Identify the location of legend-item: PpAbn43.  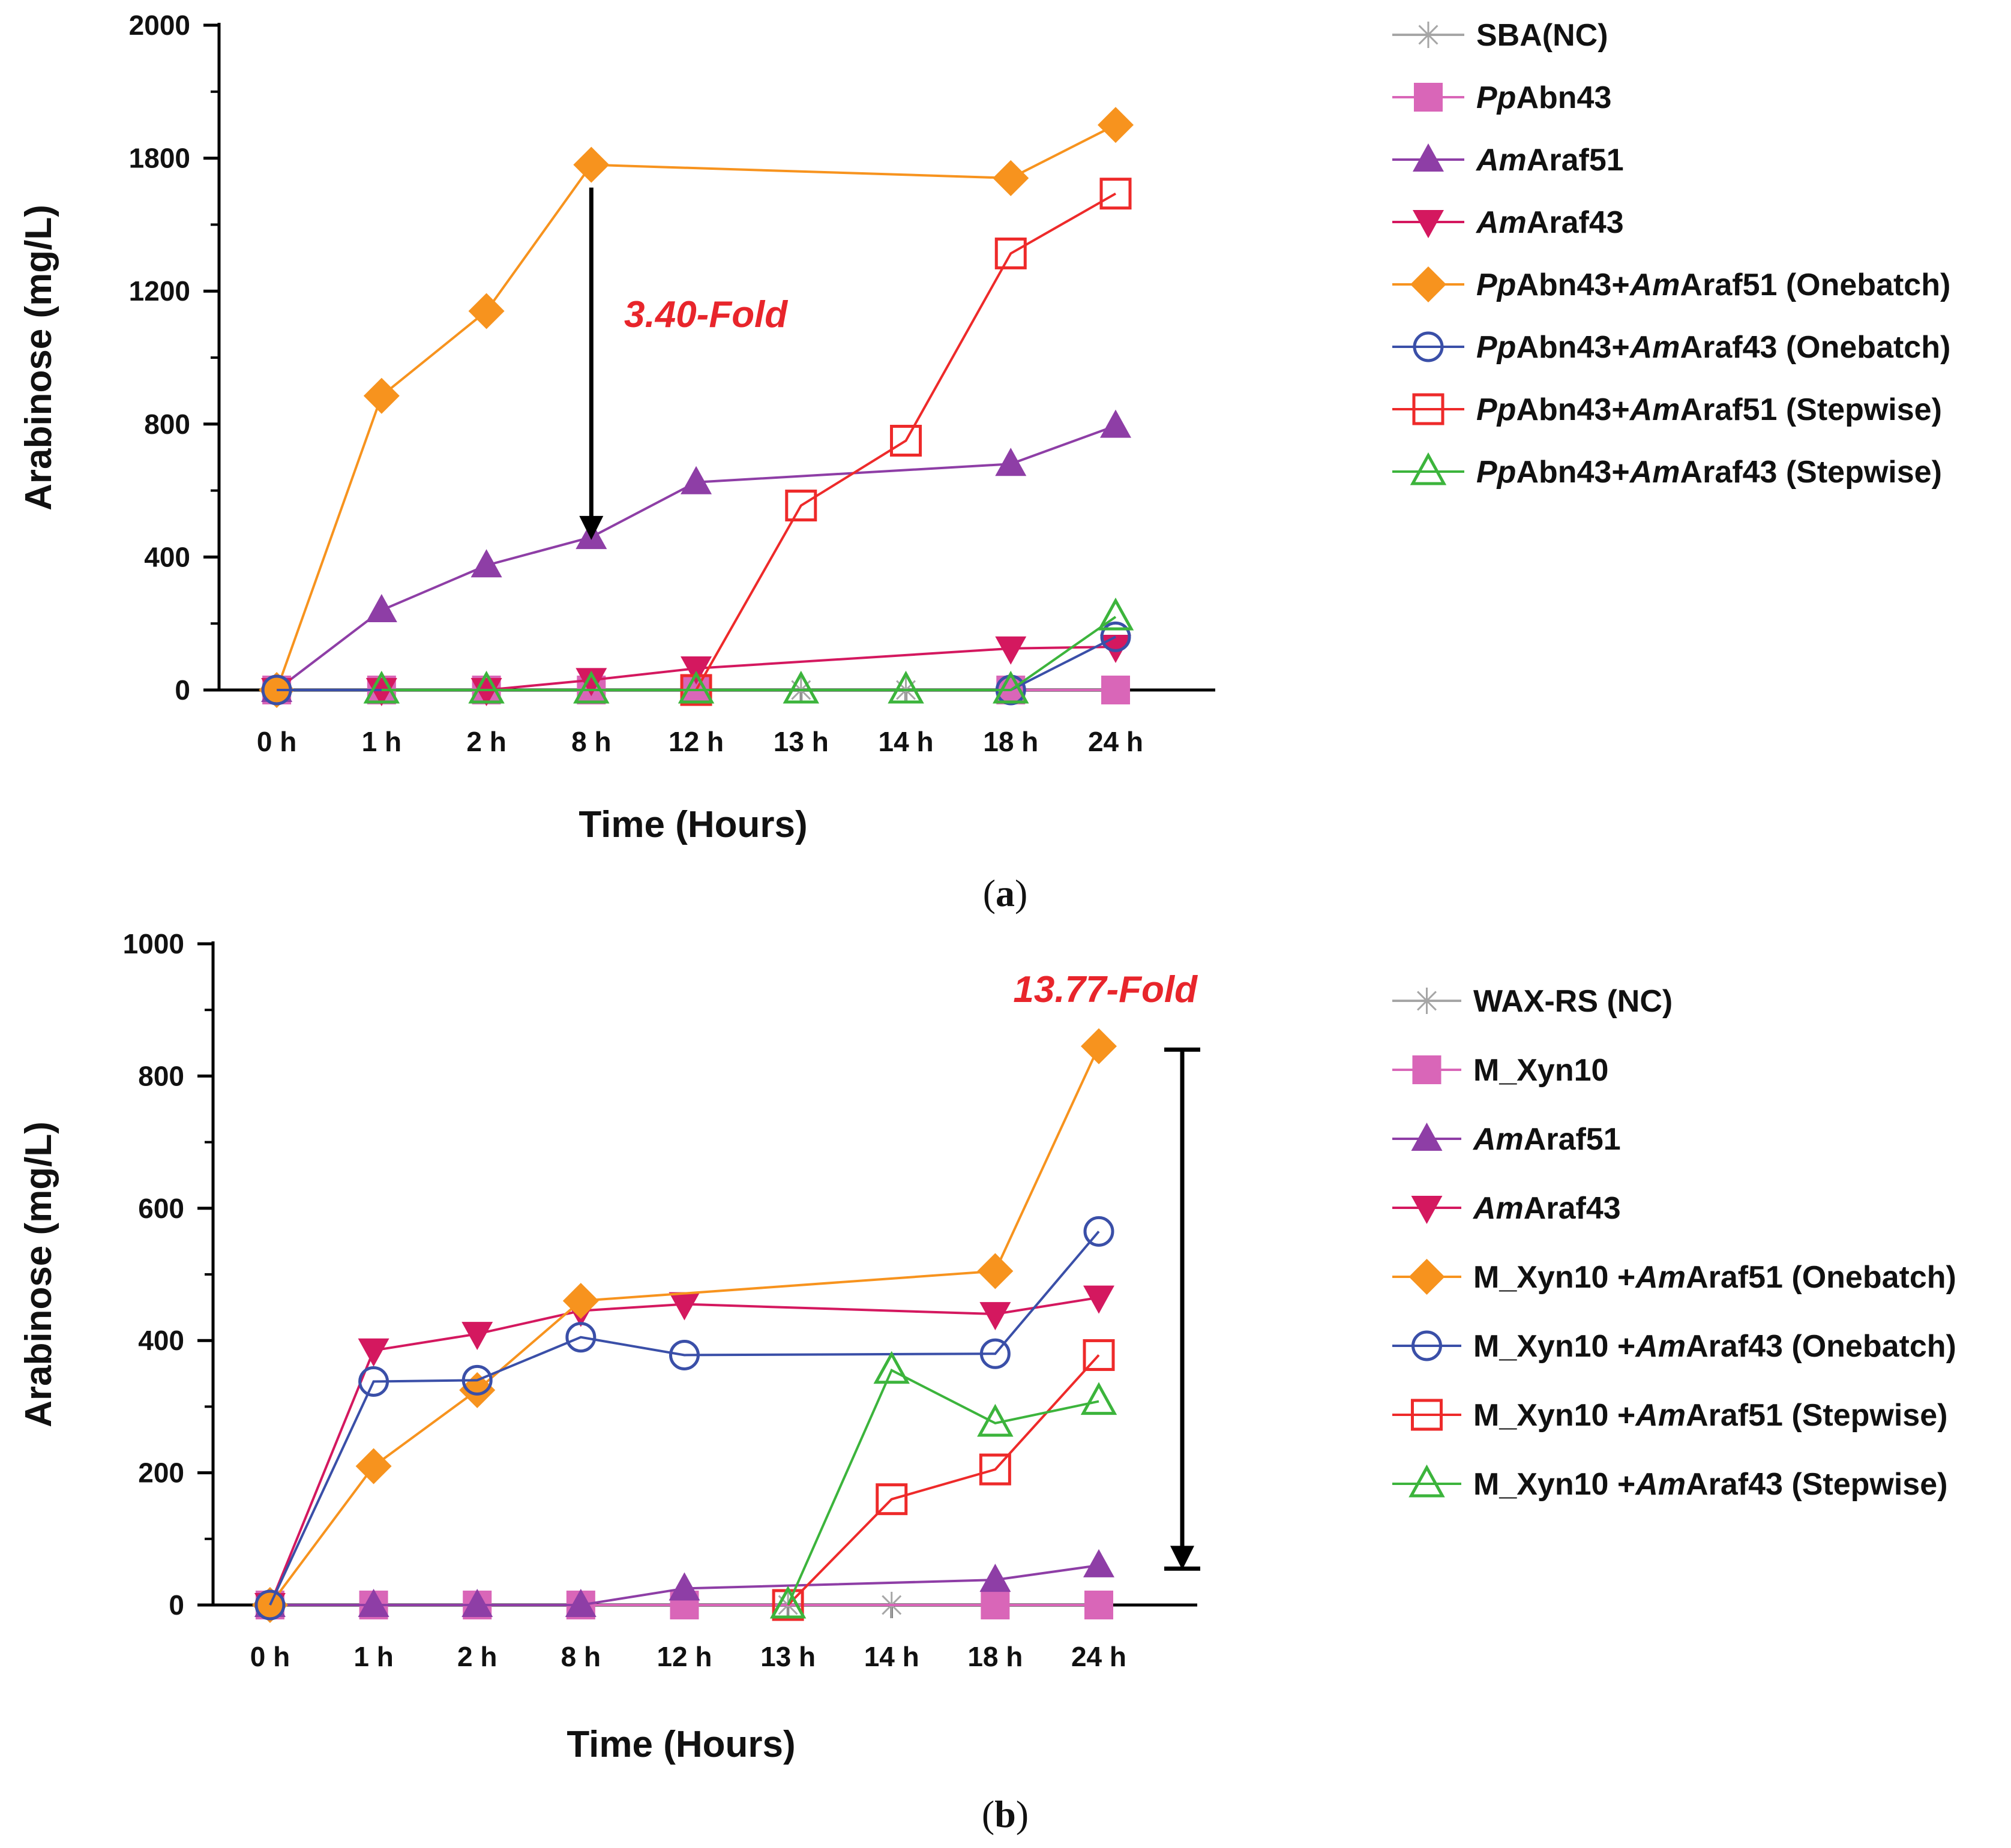
(1501, 97).